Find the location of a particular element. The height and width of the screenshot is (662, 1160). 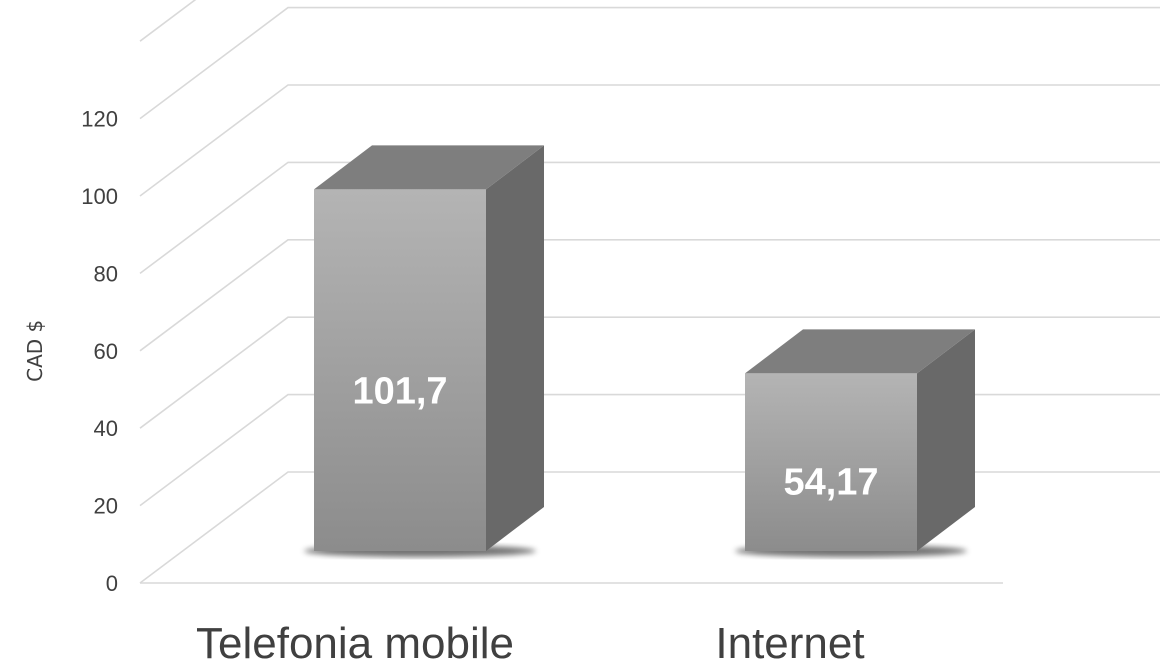

y-tick-label: 120 is located at coordinates (99, 119).